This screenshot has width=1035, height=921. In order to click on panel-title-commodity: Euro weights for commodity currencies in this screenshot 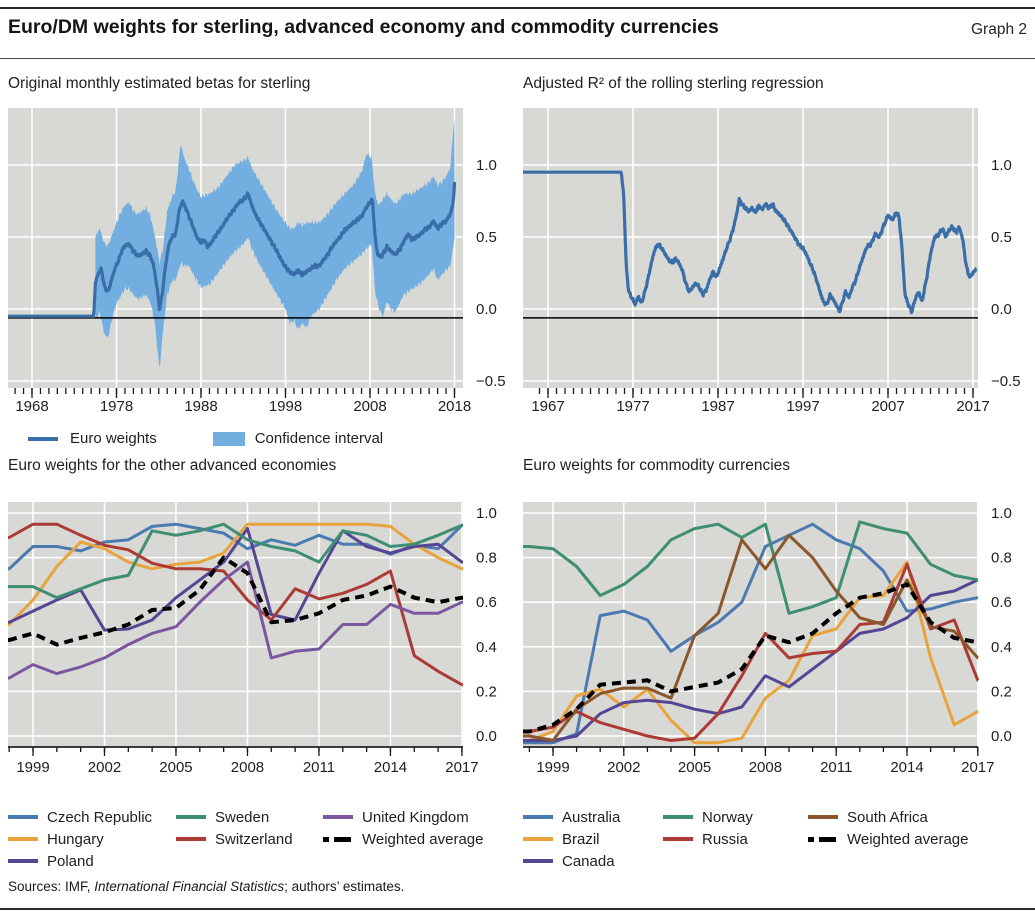, I will do `click(657, 465)`.